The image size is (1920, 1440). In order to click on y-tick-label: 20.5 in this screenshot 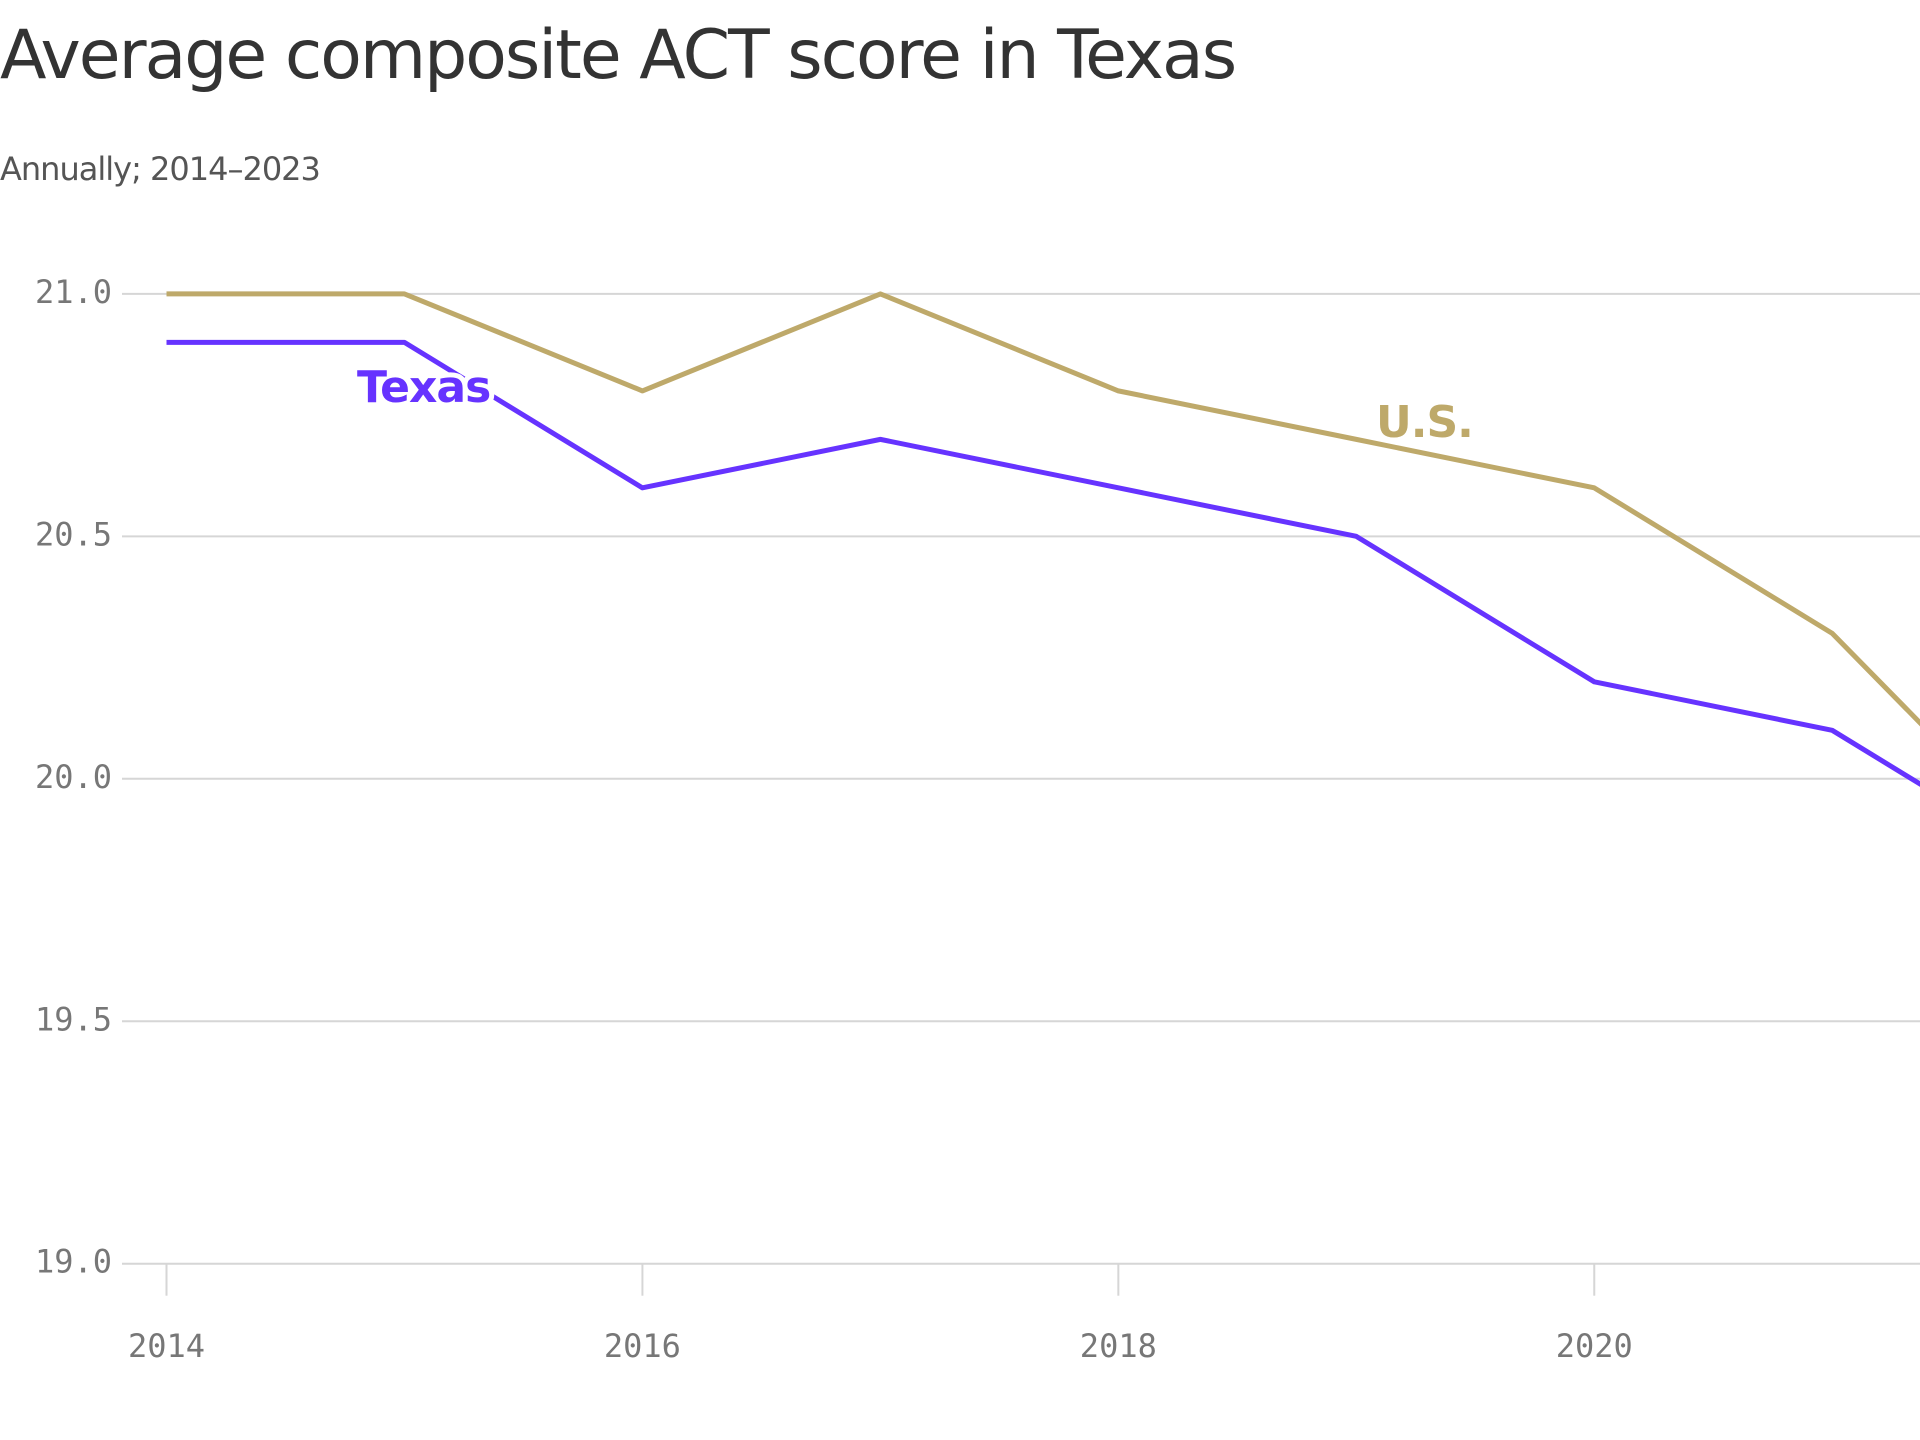, I will do `click(73, 534)`.